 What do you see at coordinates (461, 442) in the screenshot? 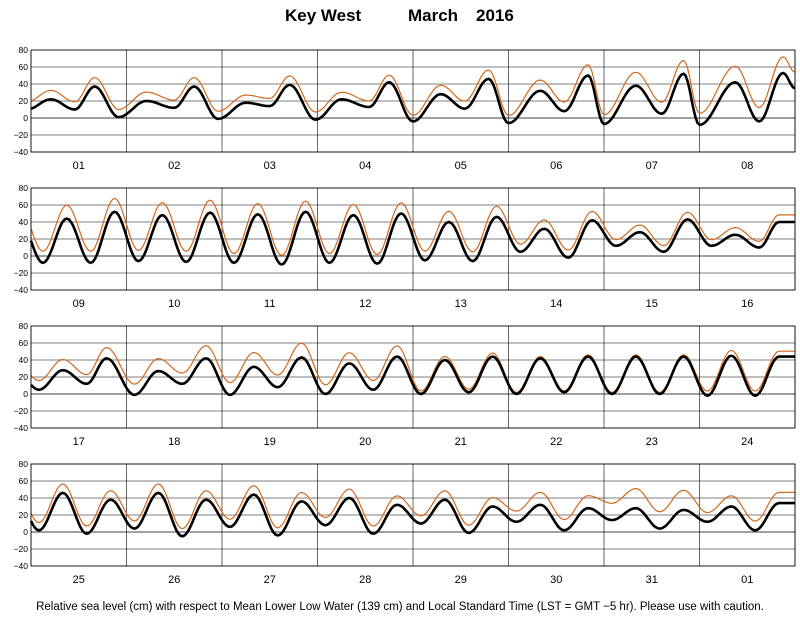
I see `day-label: 21` at bounding box center [461, 442].